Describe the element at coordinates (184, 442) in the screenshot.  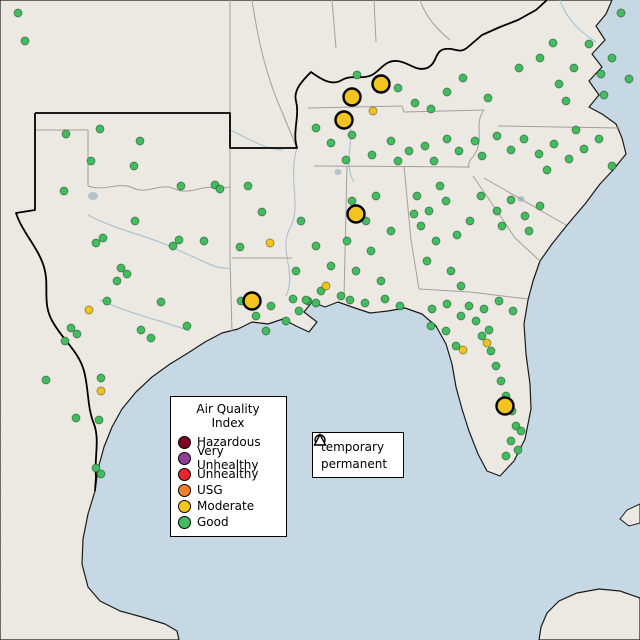
I see `hazardous-swatch-icon` at that location.